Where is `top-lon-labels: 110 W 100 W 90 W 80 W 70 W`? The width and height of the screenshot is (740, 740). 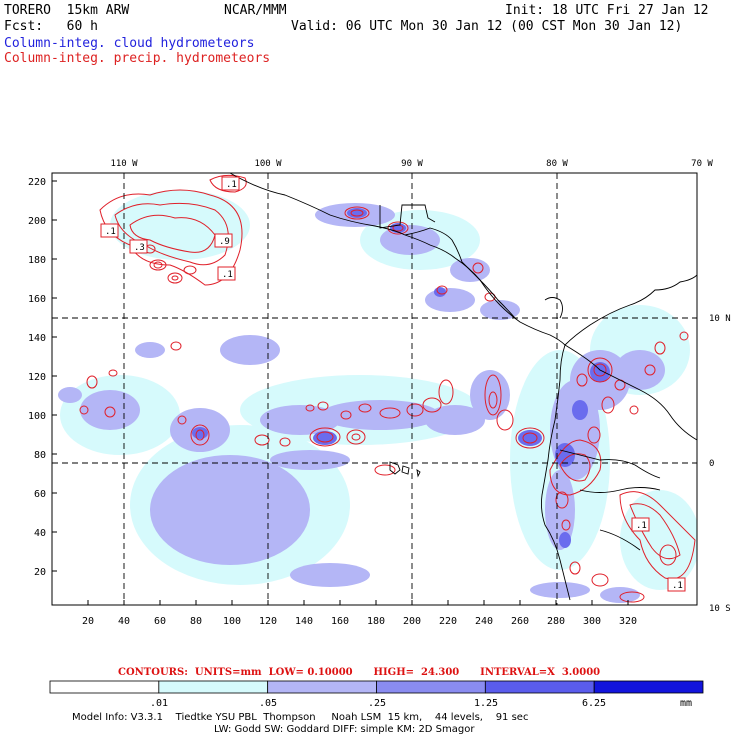
top-lon-labels: 110 W 100 W 90 W 80 W 70 W is located at coordinates (411, 164).